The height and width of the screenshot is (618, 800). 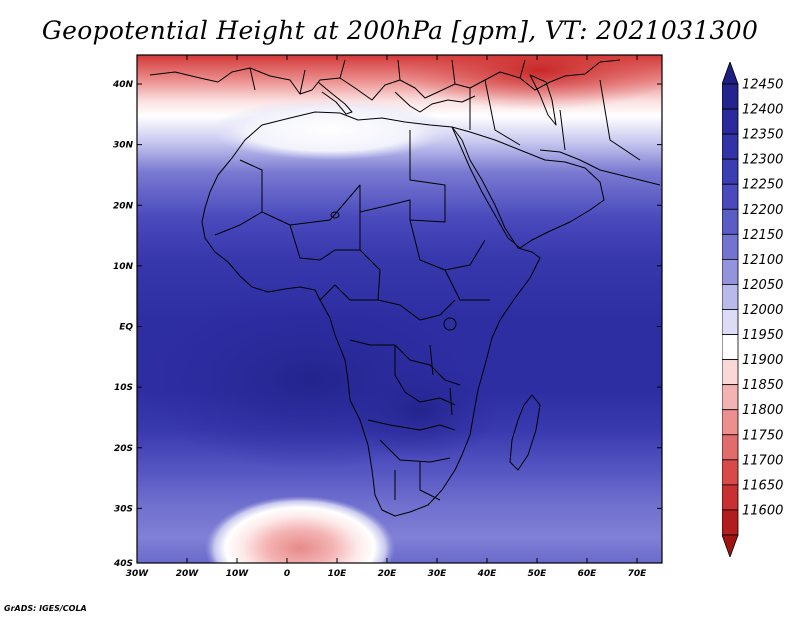 I want to click on lon-tick-label: 70E, so click(x=638, y=574).